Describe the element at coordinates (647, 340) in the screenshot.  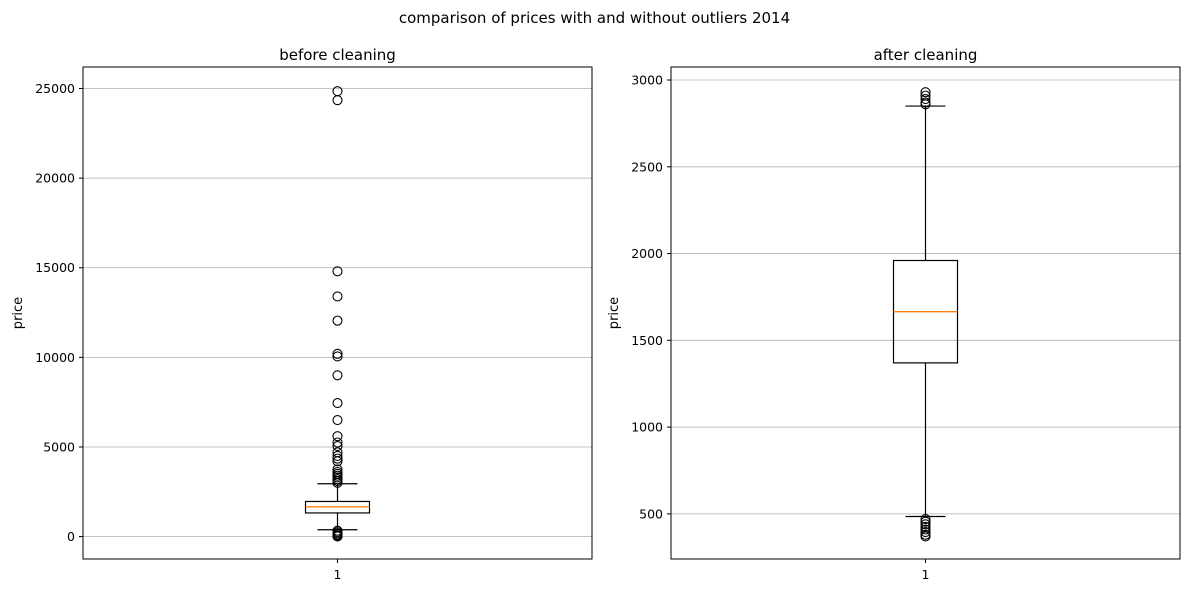
I see `y-tick-label: 1500` at that location.